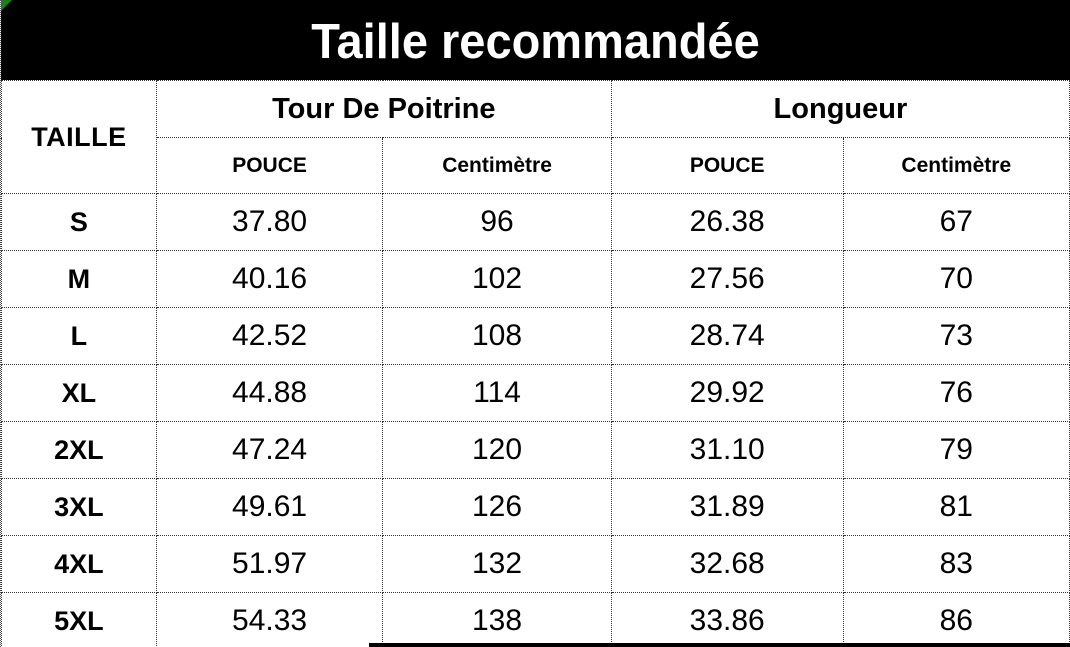 This screenshot has height=647, width=1070. Describe the element at coordinates (727, 336) in the screenshot. I see `length-inches-cell: 28.74` at that location.